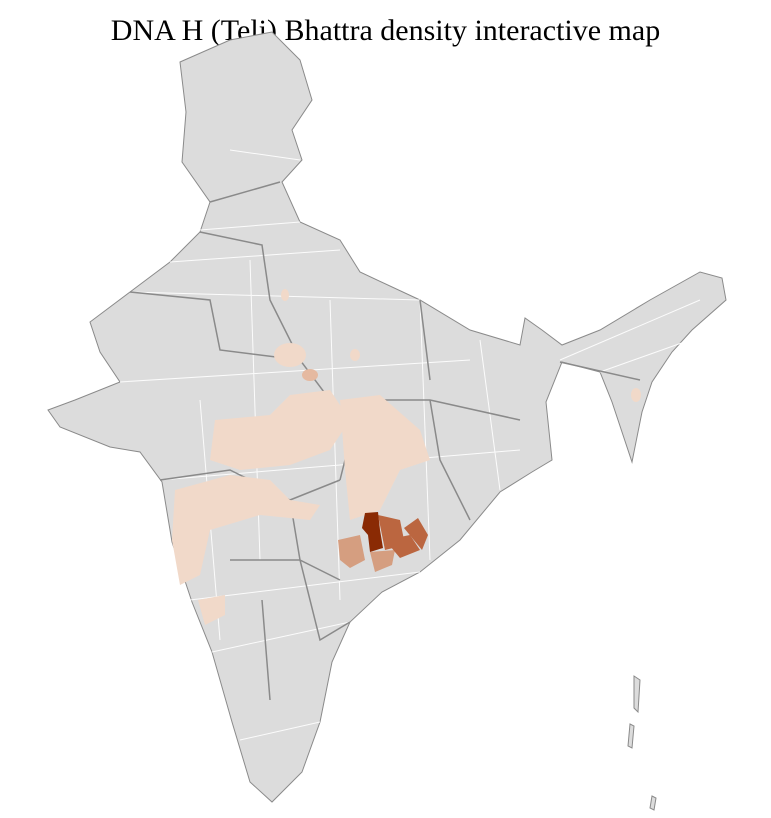  I want to click on district-high, so click(372, 532).